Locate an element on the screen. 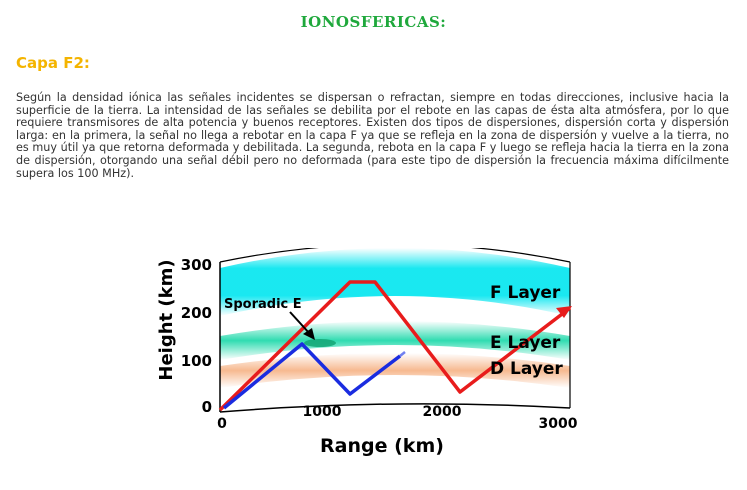  sporadic-e-arrow is located at coordinates (300, 323).